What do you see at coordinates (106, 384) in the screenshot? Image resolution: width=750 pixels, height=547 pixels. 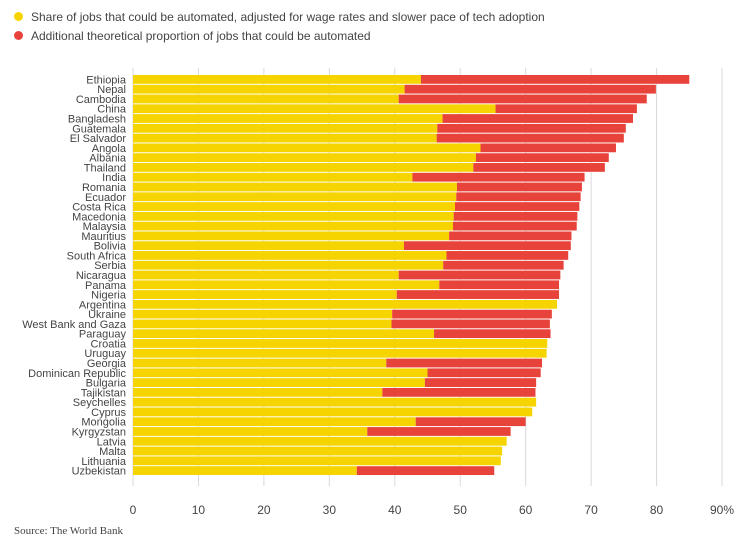 I see `category-label: Bulgaria` at bounding box center [106, 384].